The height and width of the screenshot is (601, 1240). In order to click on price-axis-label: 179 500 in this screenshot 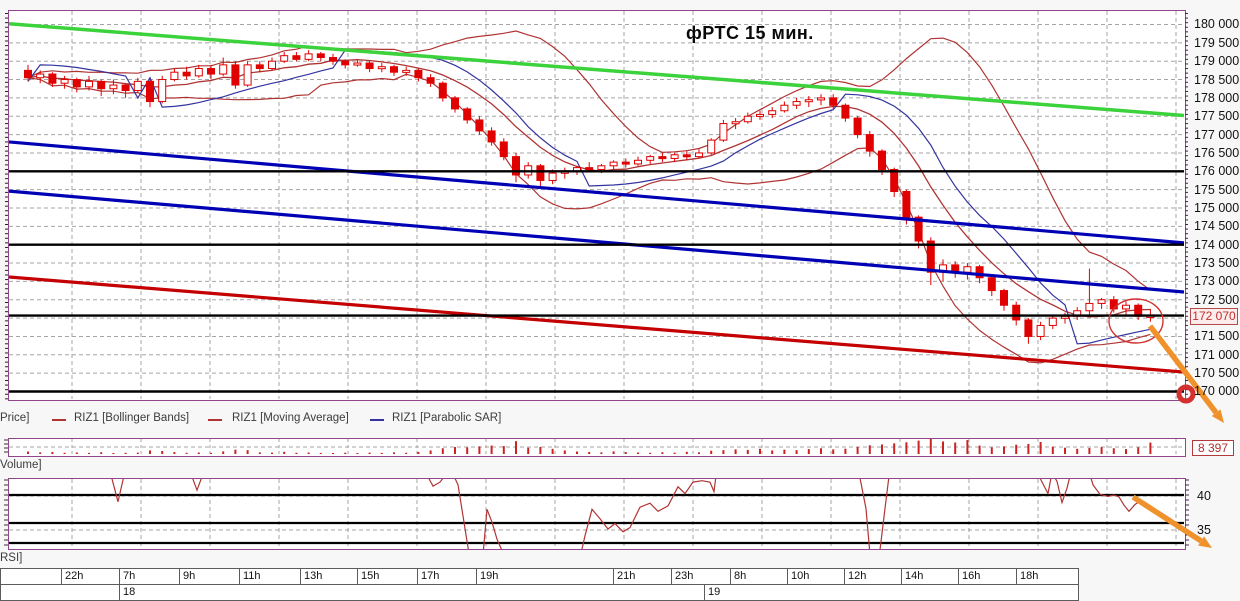, I will do `click(1217, 42)`.